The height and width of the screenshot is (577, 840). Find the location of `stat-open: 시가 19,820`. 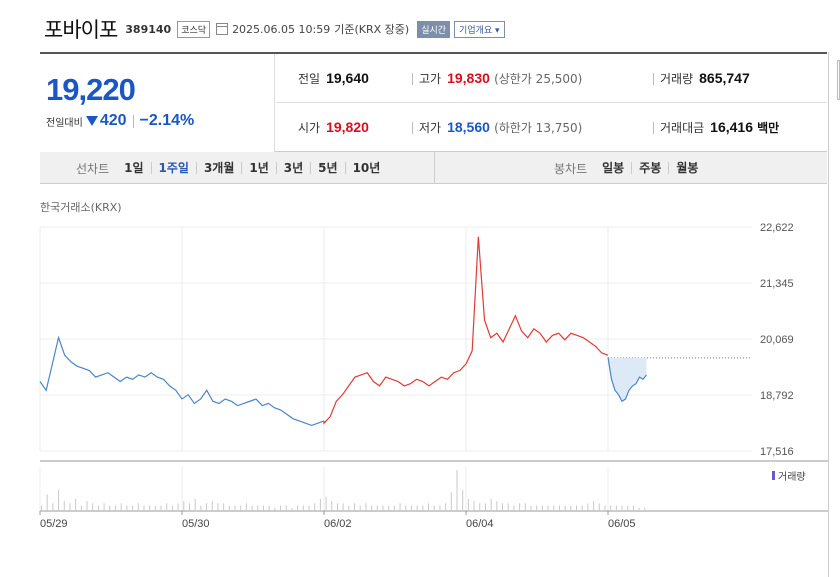

stat-open: 시가 19,820 is located at coordinates (333, 127).